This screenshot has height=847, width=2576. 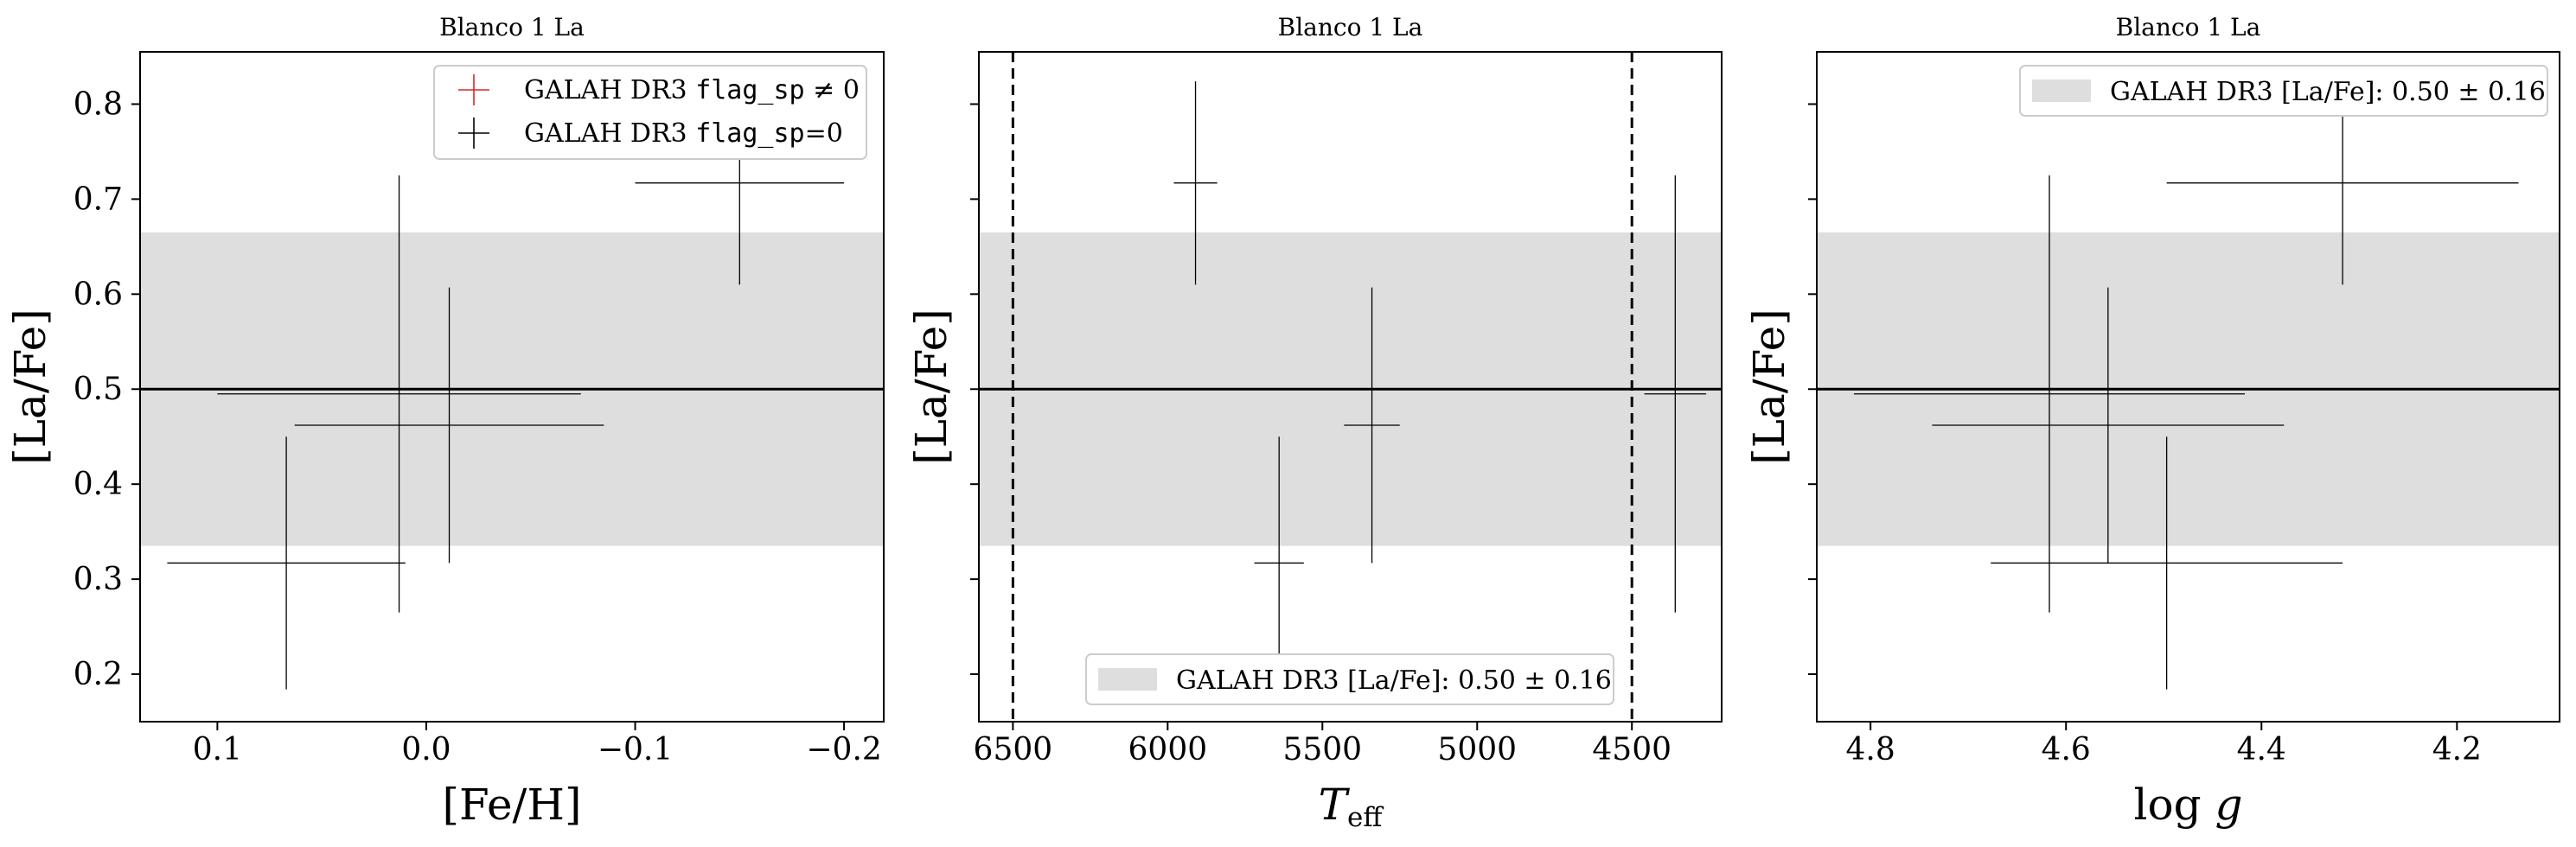 What do you see at coordinates (692, 90) in the screenshot?
I see `legend-label: GALAH DR3 flag_sp ≠ 0` at bounding box center [692, 90].